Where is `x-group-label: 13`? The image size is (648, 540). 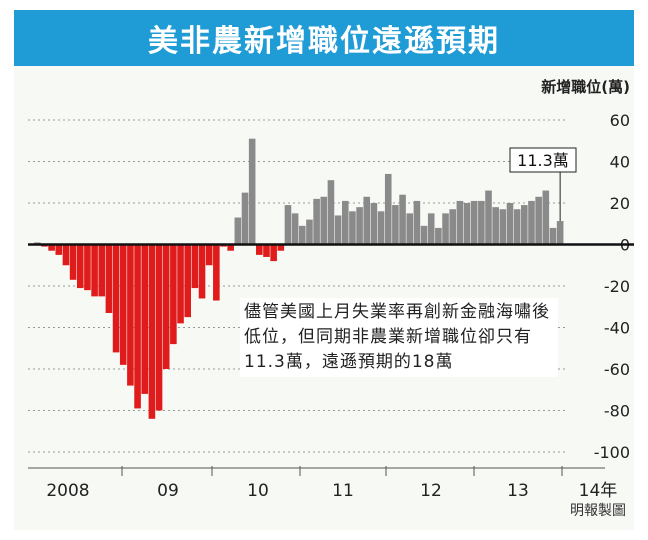 x-group-label: 13 is located at coordinates (518, 491).